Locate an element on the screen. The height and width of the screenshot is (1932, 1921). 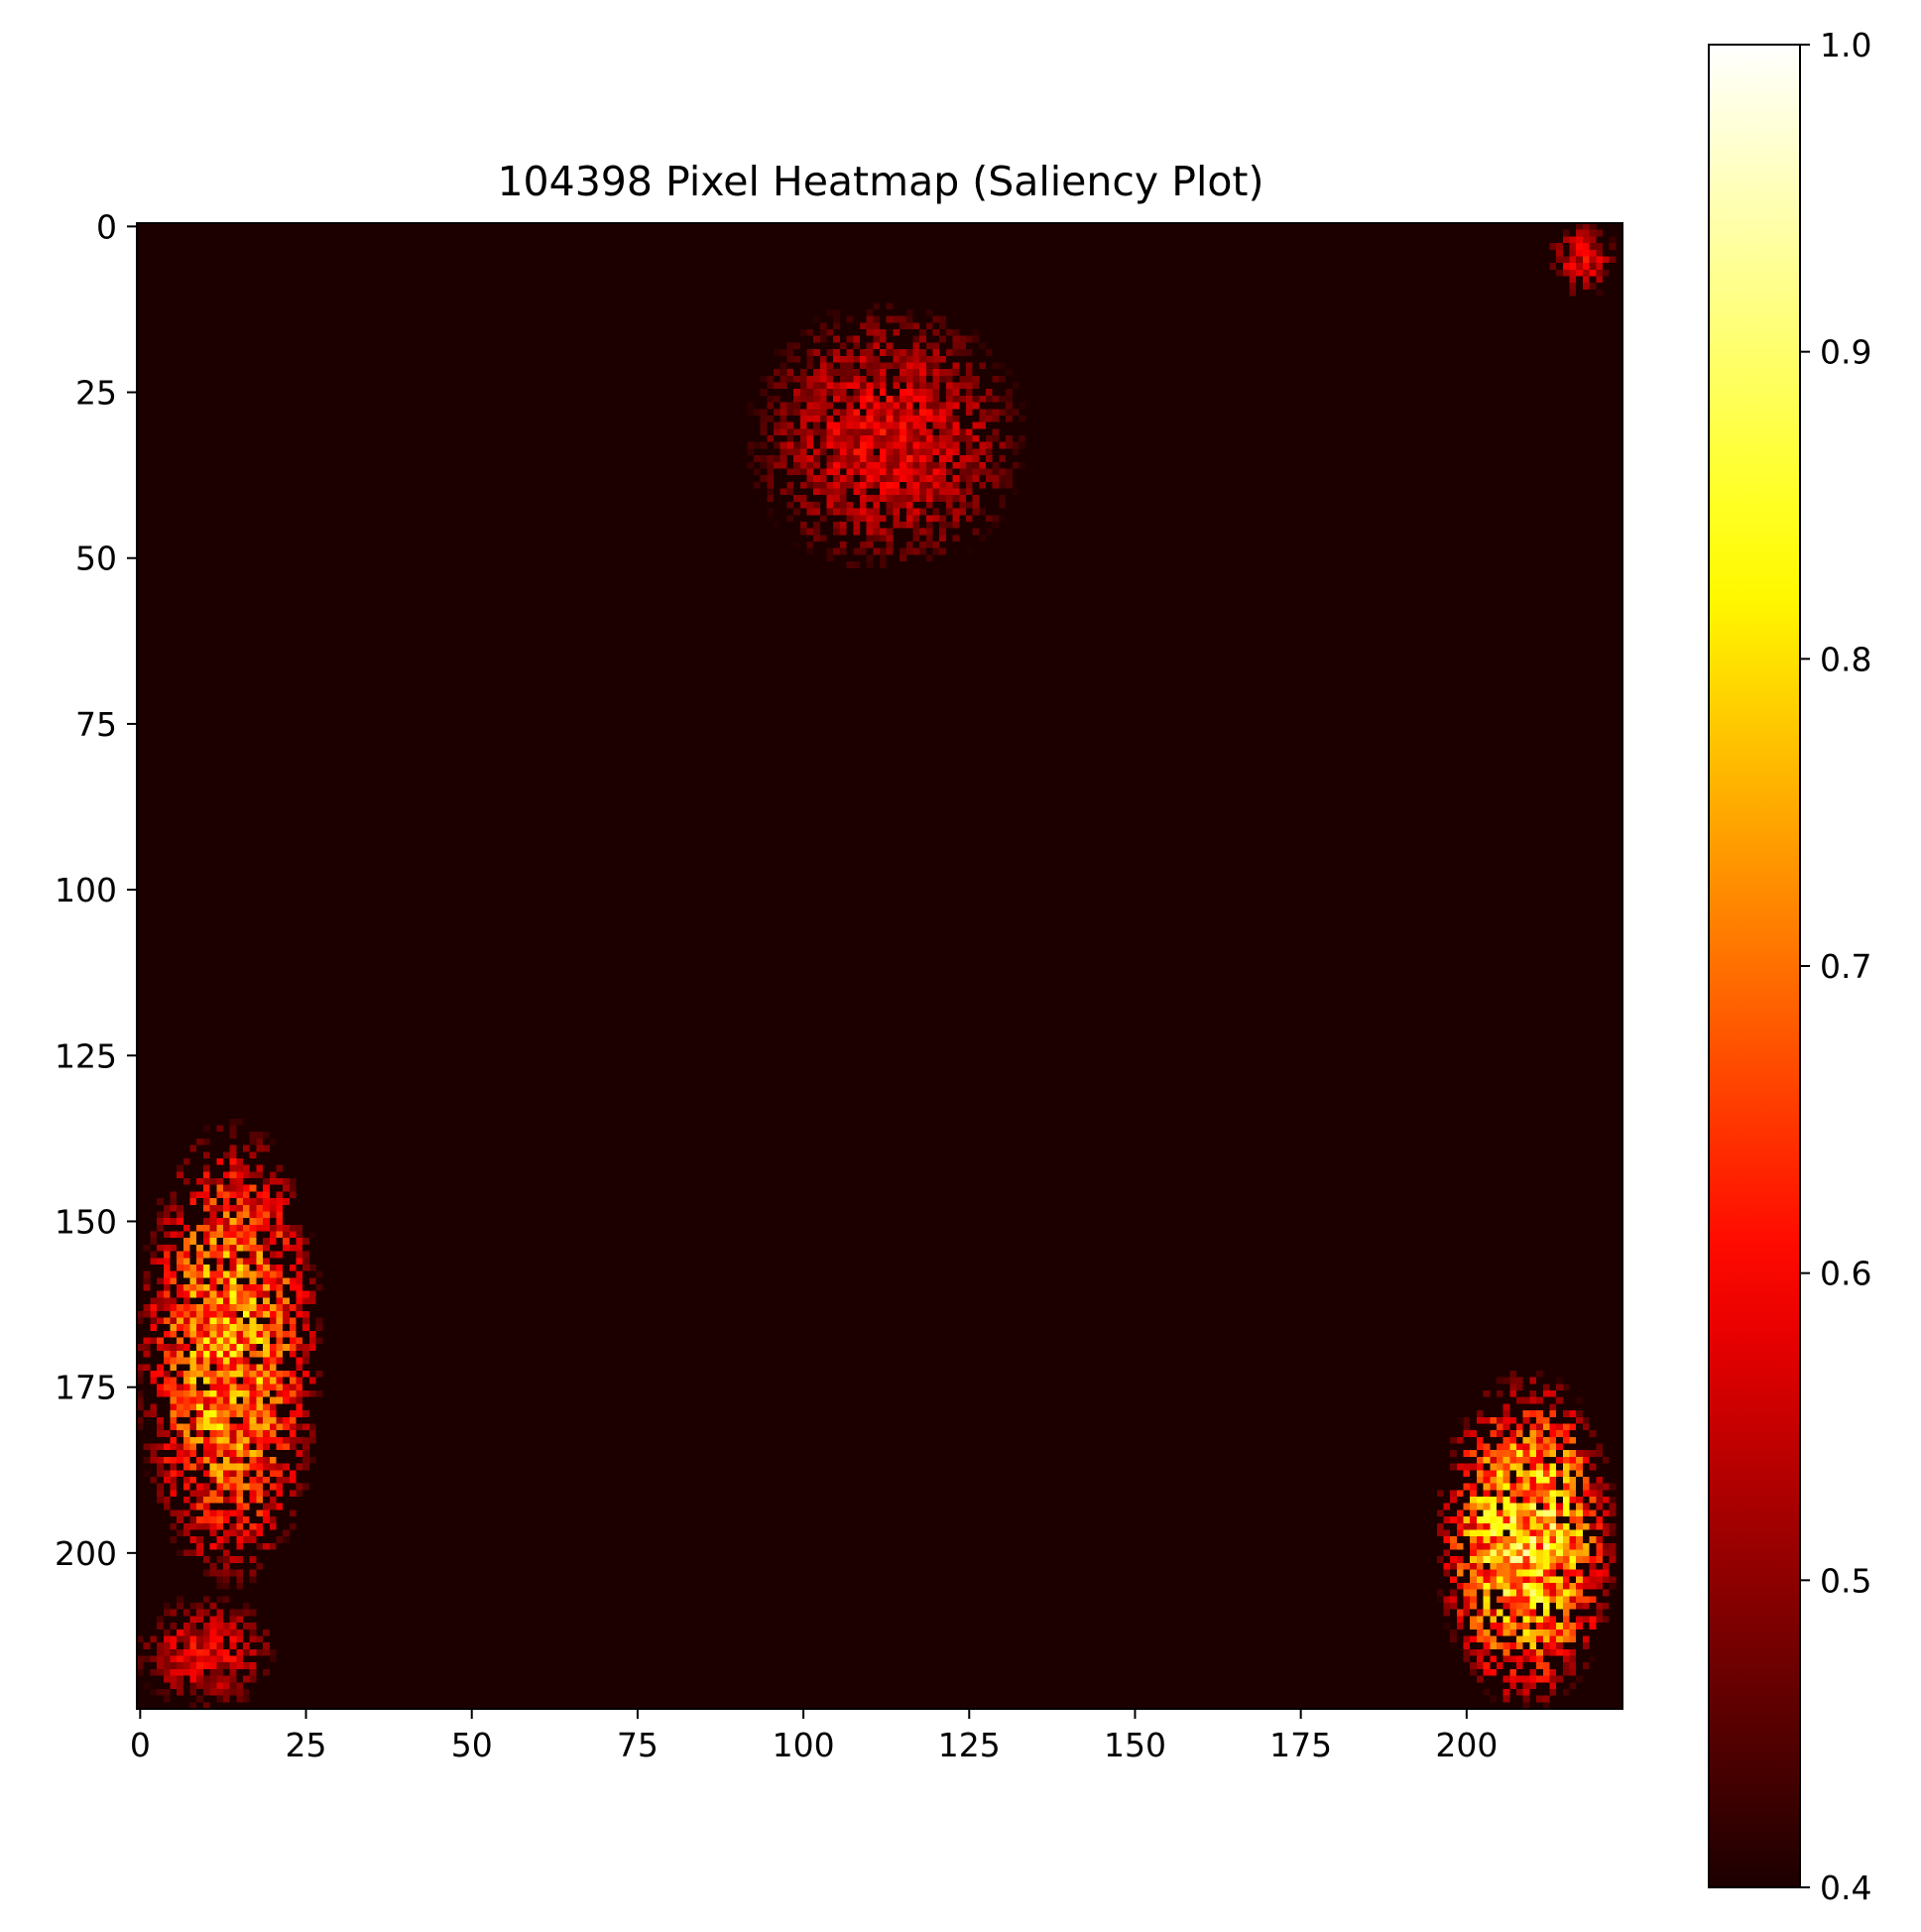
y-tick-label: 50 is located at coordinates (96, 559).